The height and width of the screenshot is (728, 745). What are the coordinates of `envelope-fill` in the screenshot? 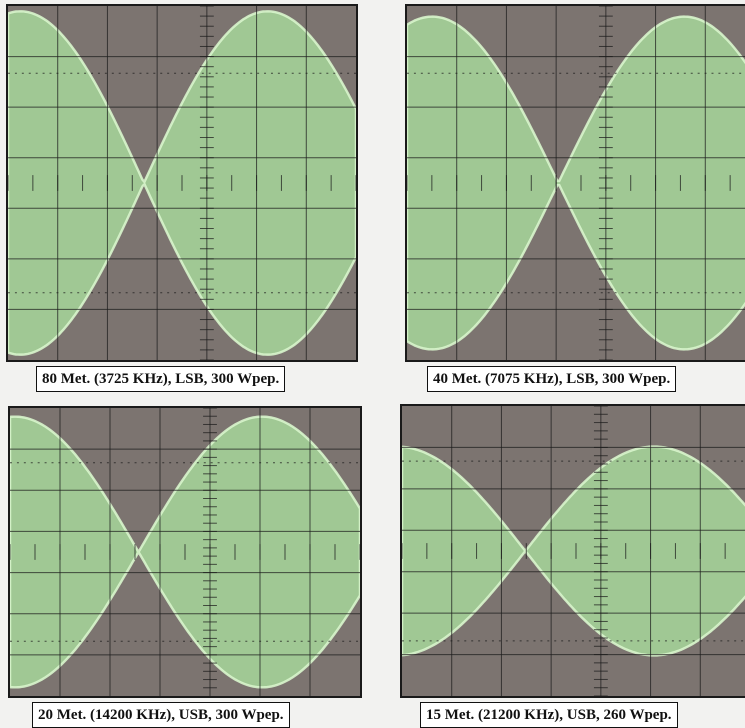 It's located at (573, 551).